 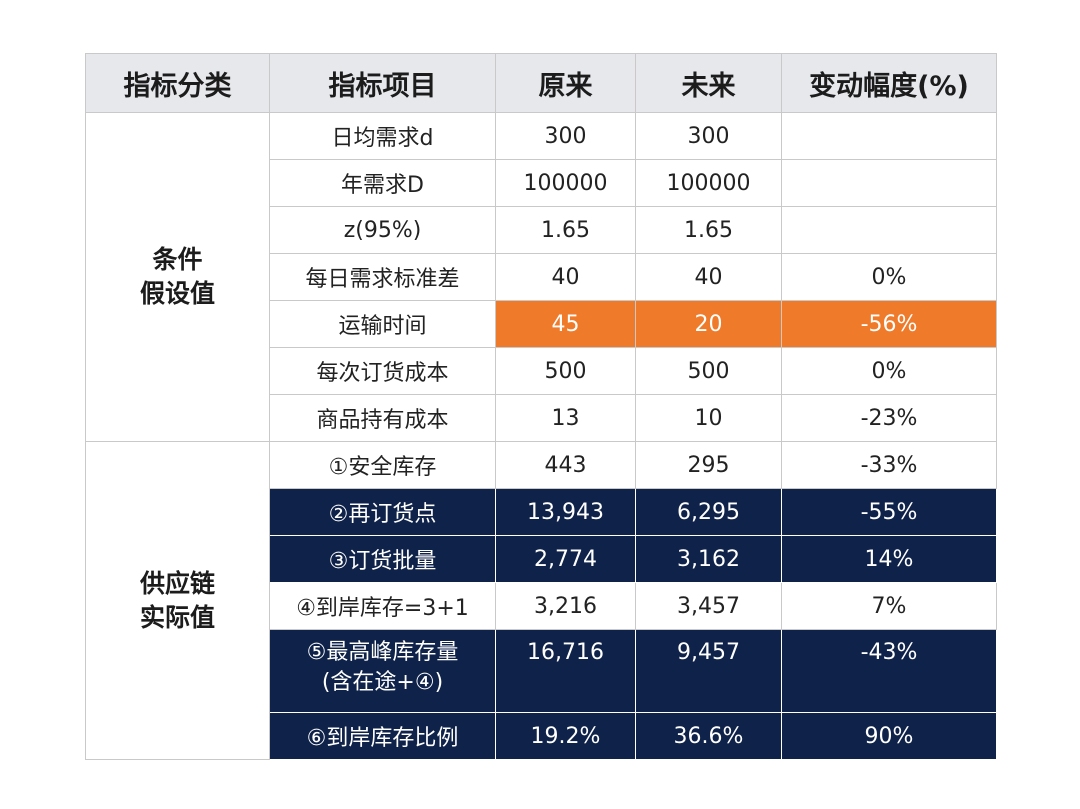 I want to click on item-cell: ⑤最高峰库存量 (含在途+④), so click(x=382, y=671).